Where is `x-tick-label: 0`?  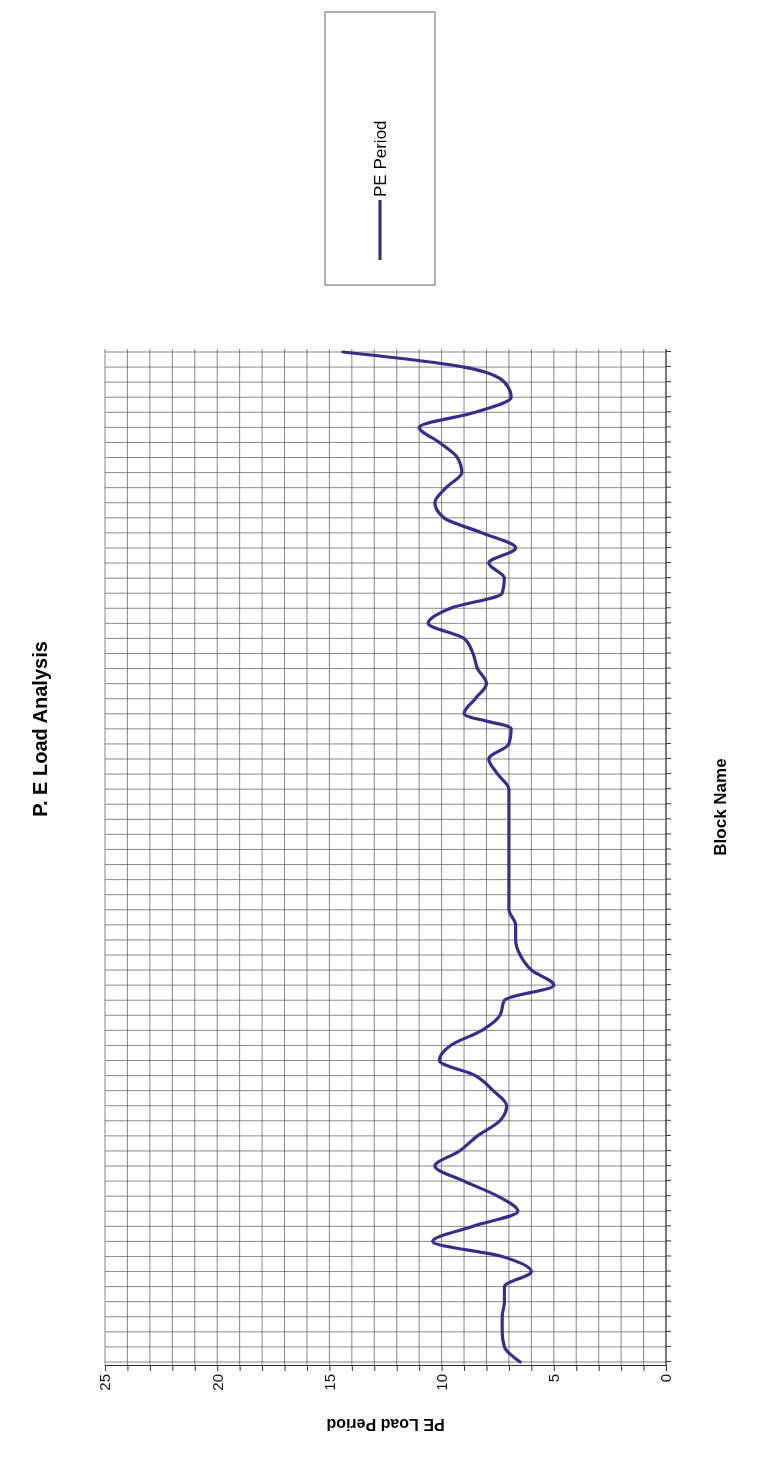
x-tick-label: 0 is located at coordinates (666, 1378).